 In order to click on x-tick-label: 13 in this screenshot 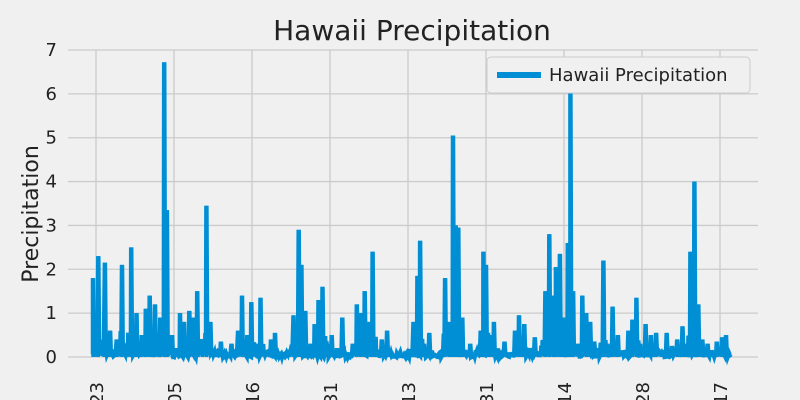, I will do `click(409, 391)`.